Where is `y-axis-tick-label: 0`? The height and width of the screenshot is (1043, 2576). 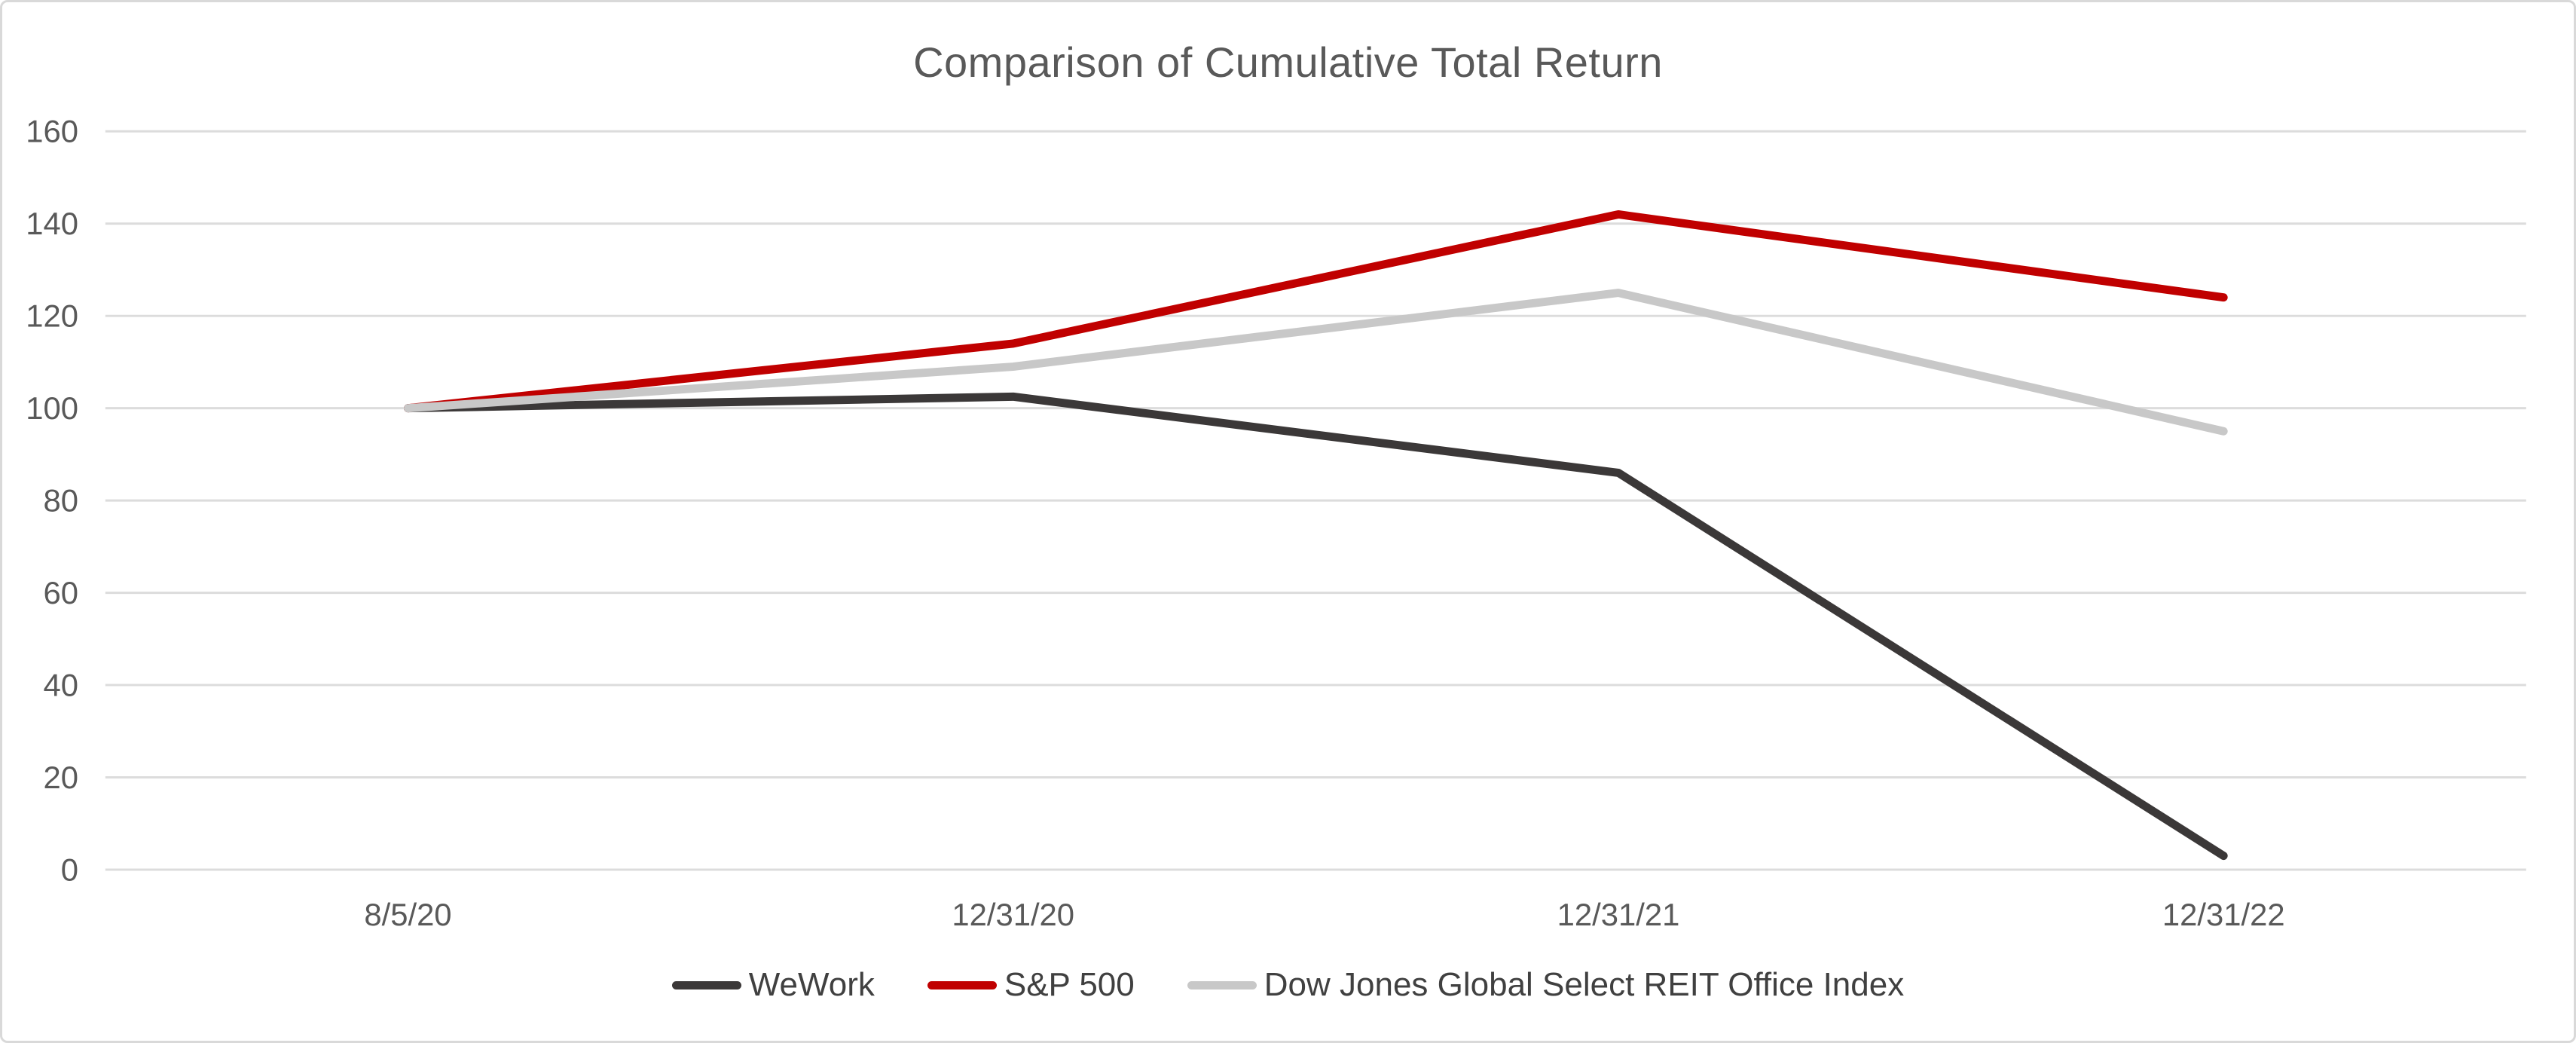
y-axis-tick-label: 0 is located at coordinates (69, 870).